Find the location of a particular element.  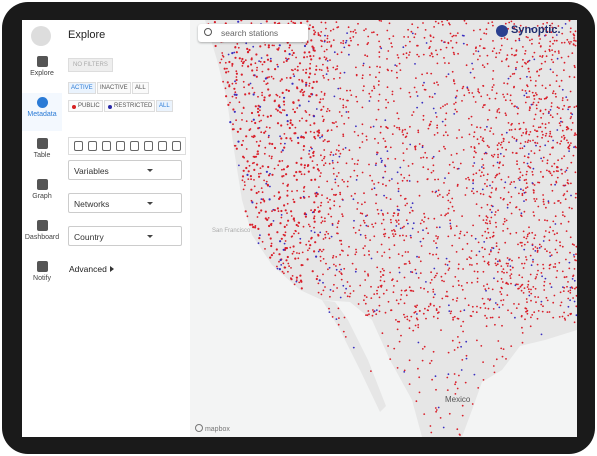

dropdown: Variables is located at coordinates (125, 170).